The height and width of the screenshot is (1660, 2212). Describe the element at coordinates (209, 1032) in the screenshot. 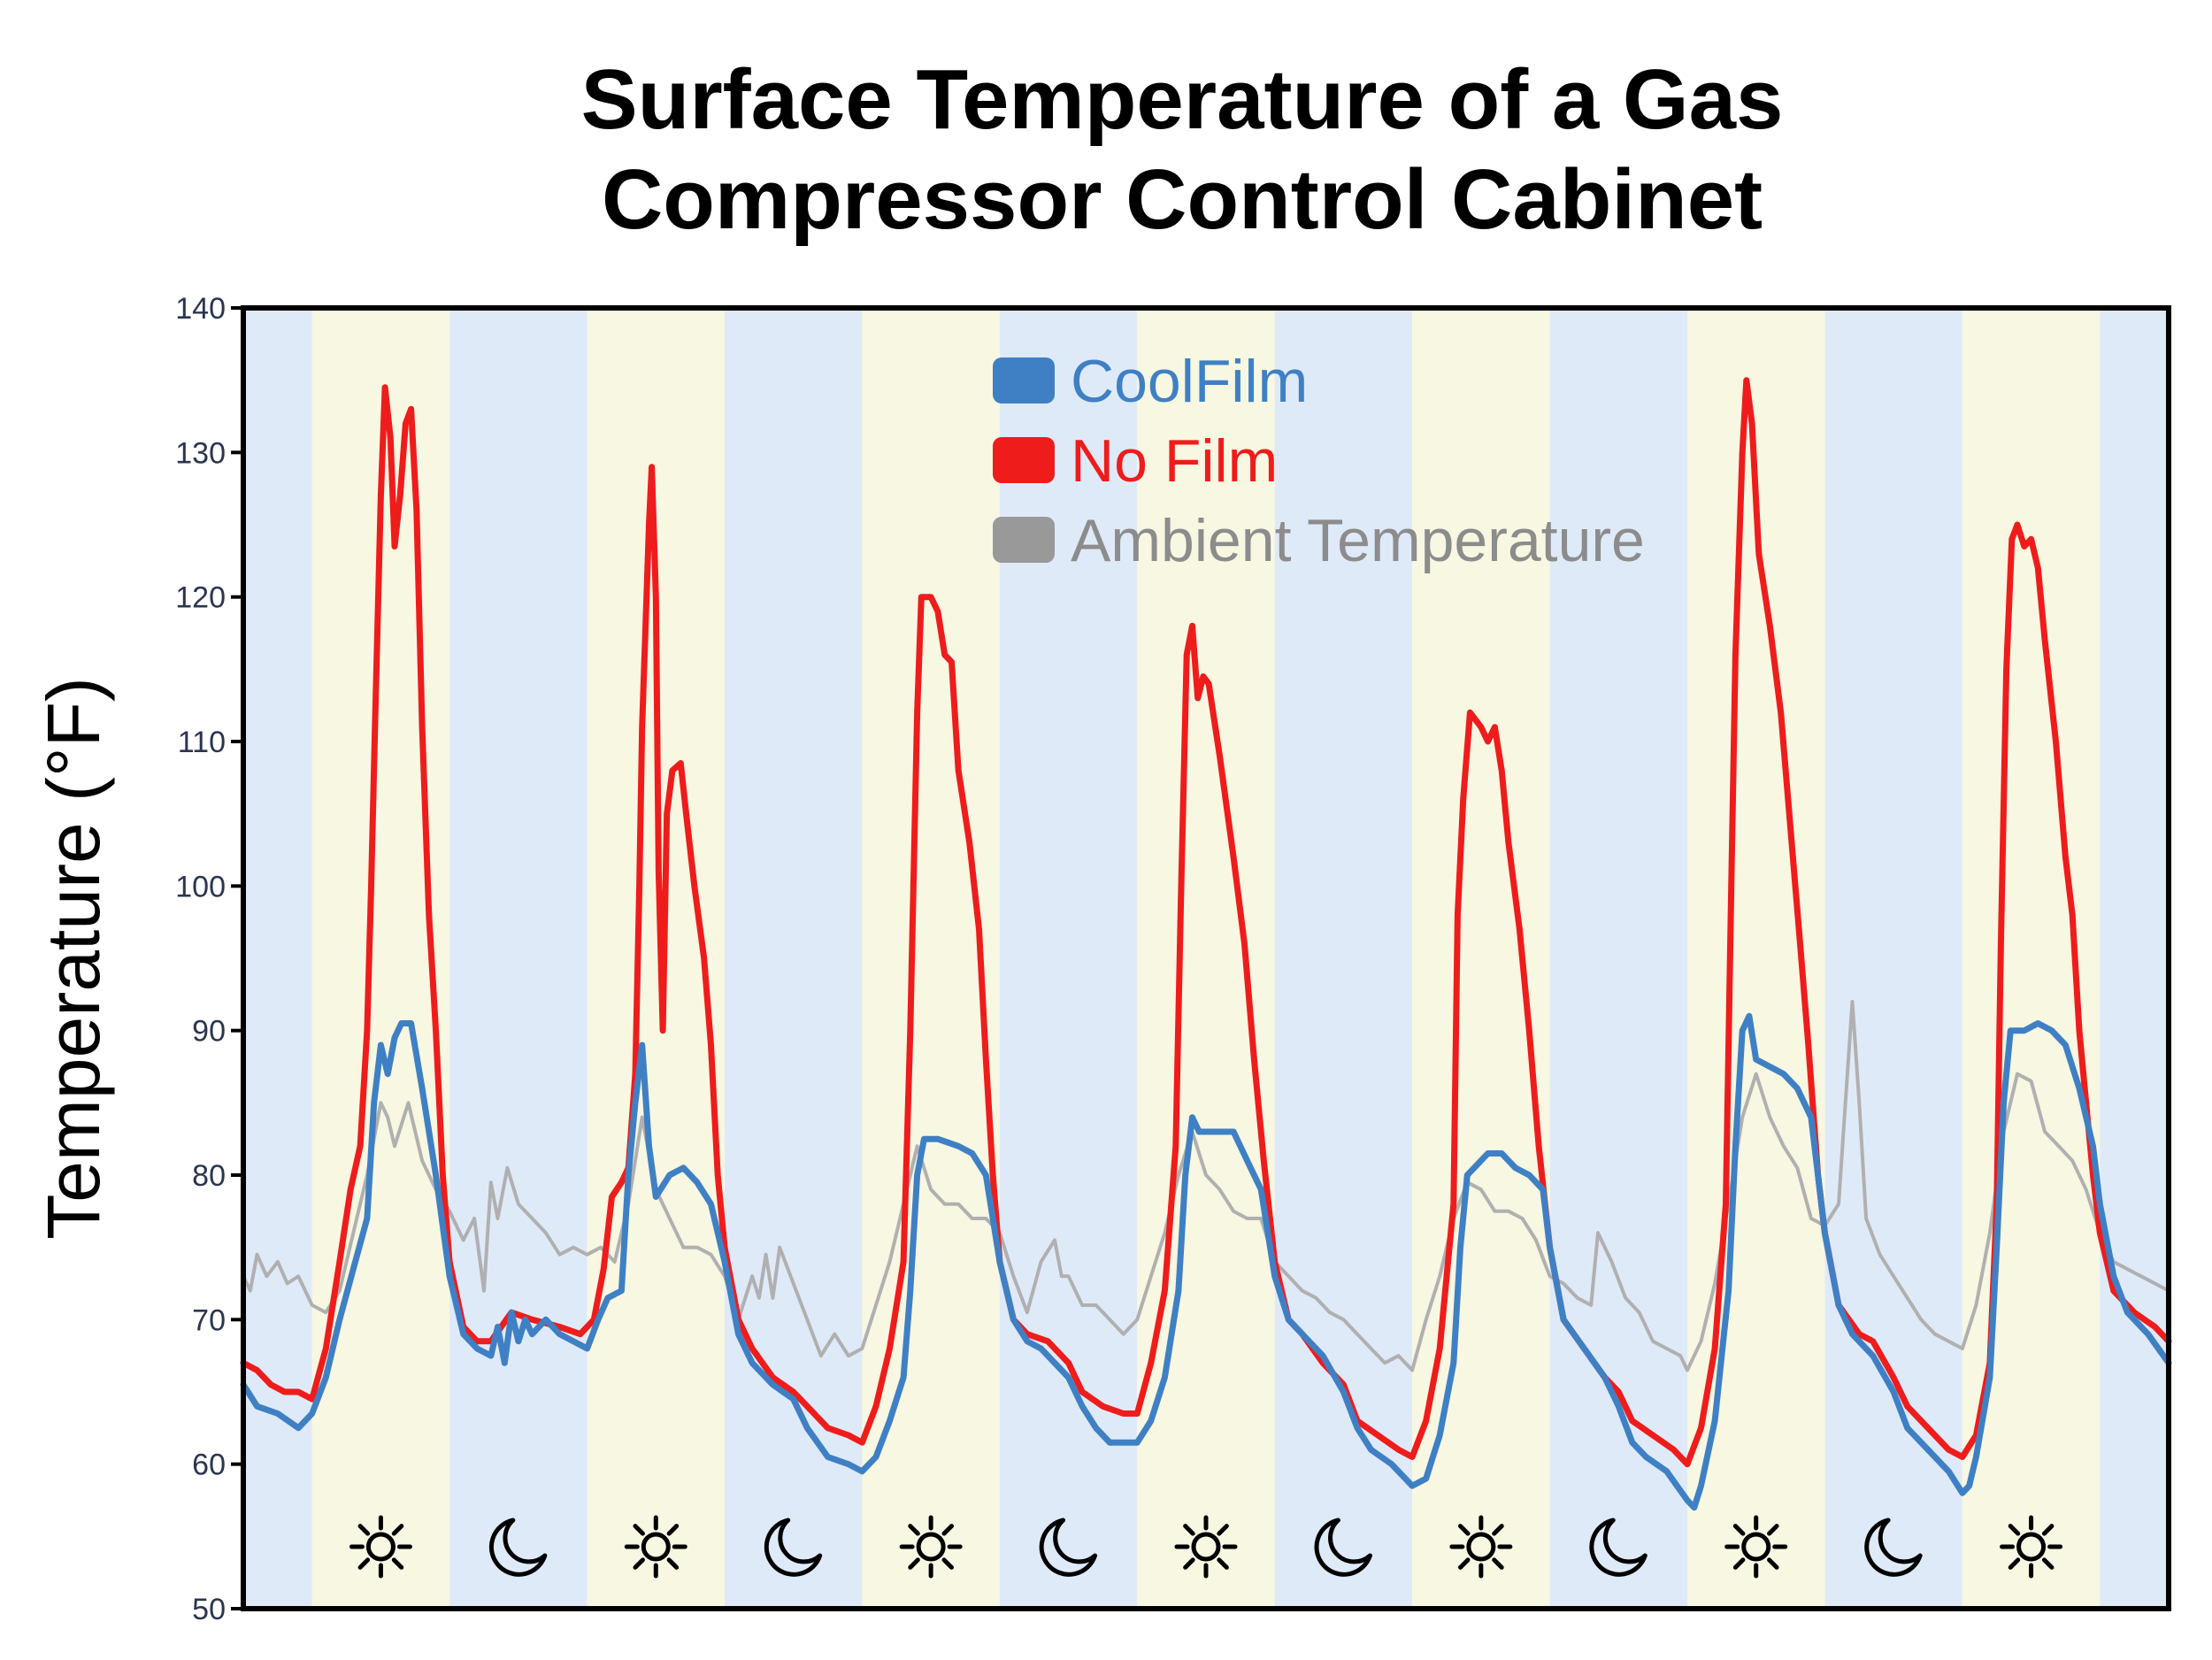

I see `y-tick-label: 90` at that location.